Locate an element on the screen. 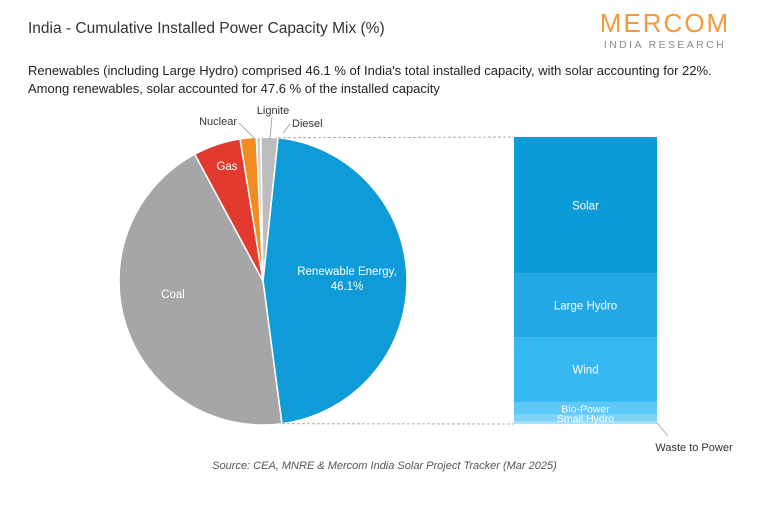 The height and width of the screenshot is (509, 769). pie-label-nuclear: Nuclear is located at coordinates (218, 122).